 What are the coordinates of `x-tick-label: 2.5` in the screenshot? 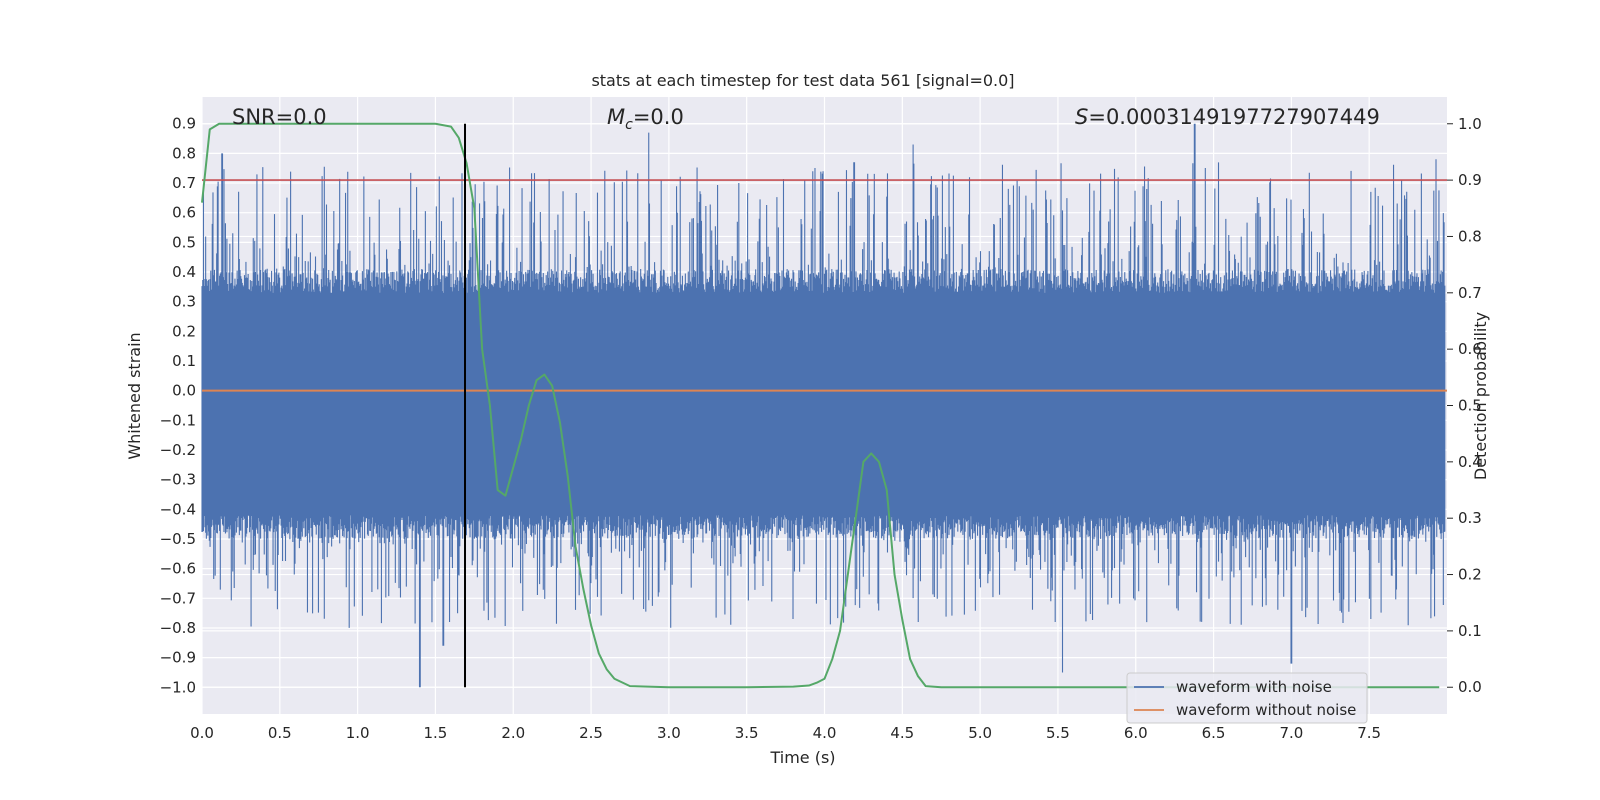 It's located at (591, 733).